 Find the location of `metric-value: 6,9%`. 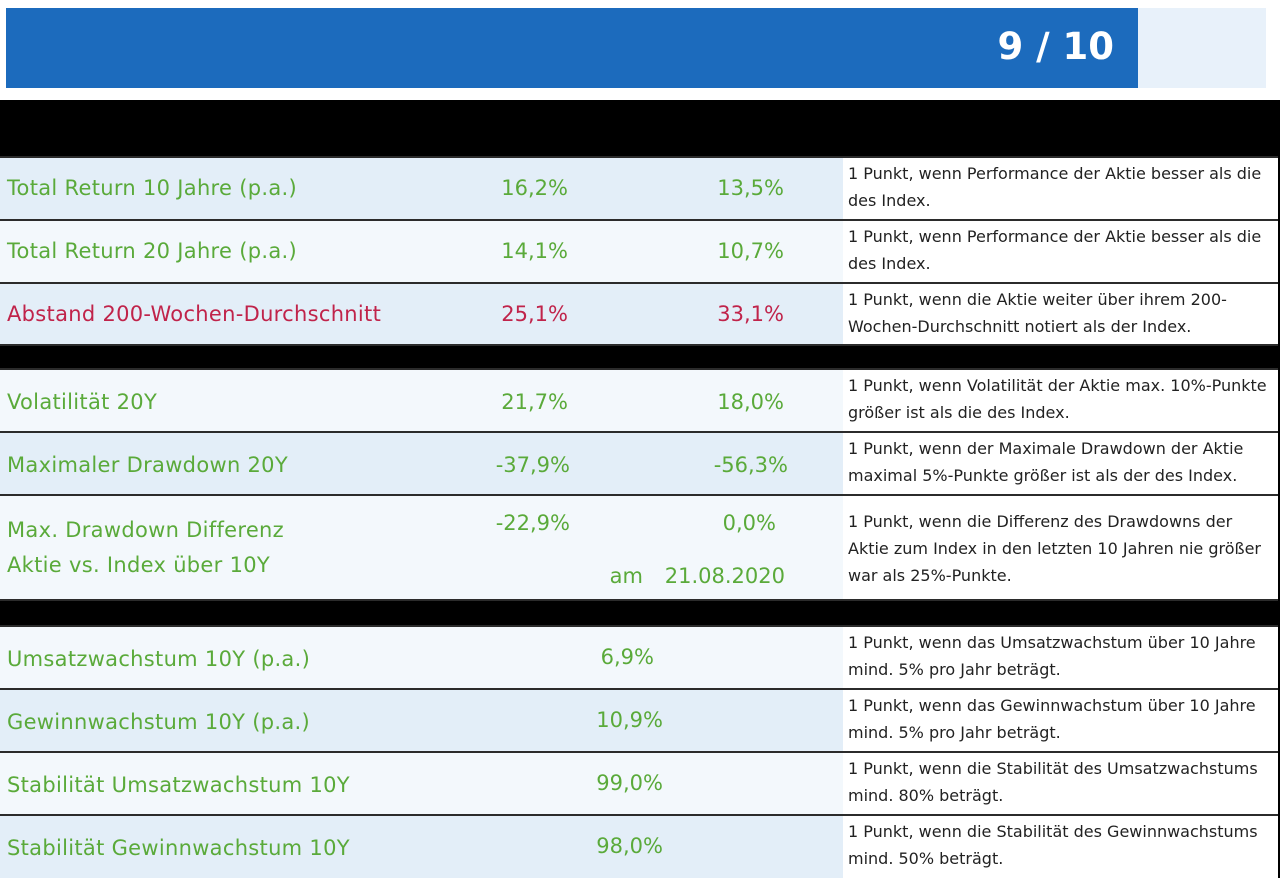

metric-value: 6,9% is located at coordinates (627, 657).